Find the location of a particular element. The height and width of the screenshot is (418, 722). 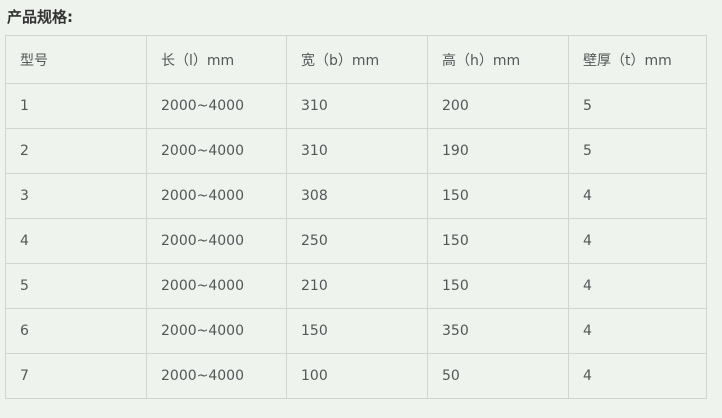

table-row: 5 2000~4000 210 150 4 is located at coordinates (356, 286).